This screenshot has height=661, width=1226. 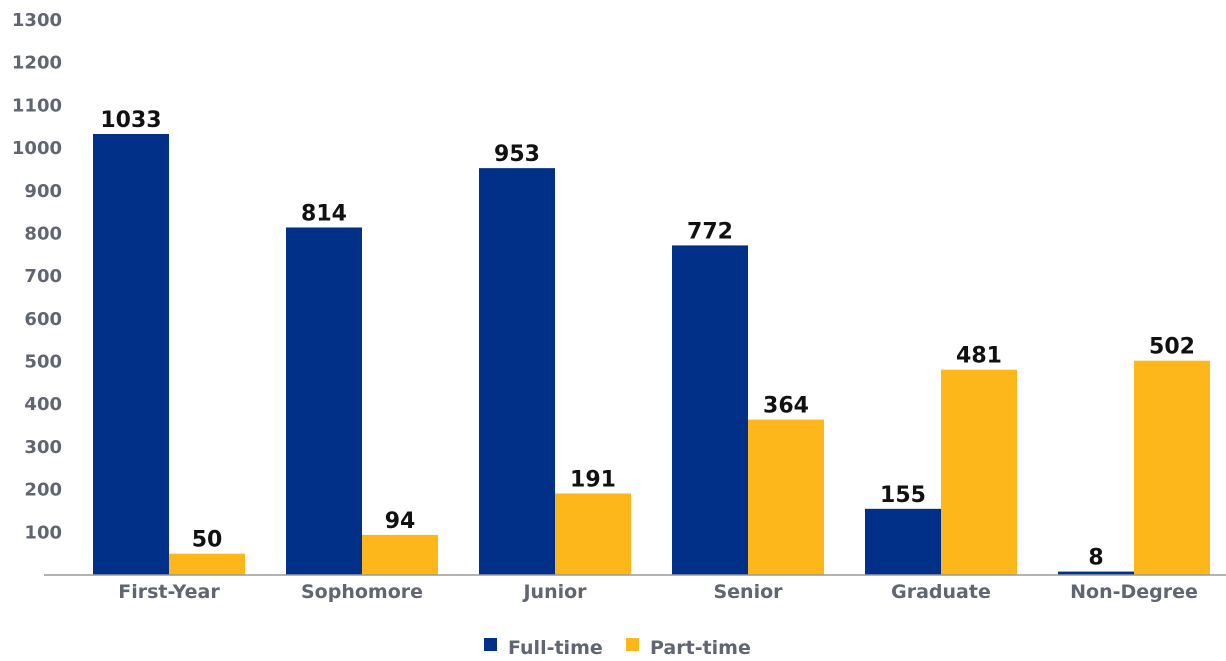 What do you see at coordinates (43, 362) in the screenshot?
I see `y-tick-label: 500` at bounding box center [43, 362].